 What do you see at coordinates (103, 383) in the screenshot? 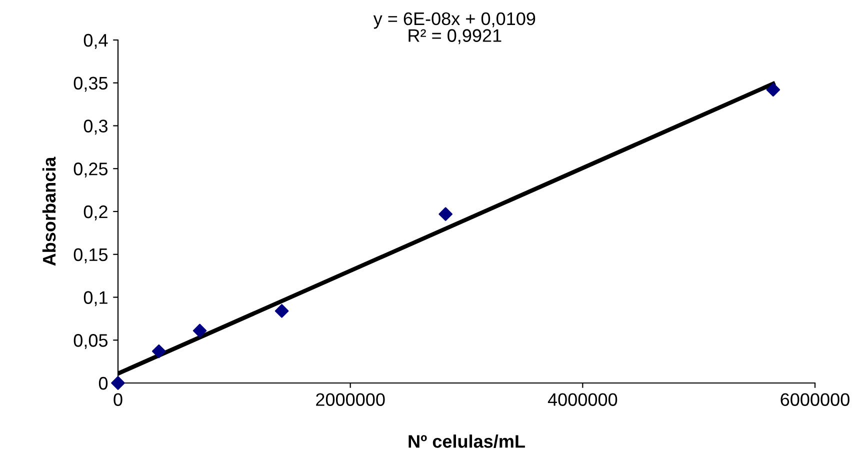
I see `y-tick-label: 0` at bounding box center [103, 383].